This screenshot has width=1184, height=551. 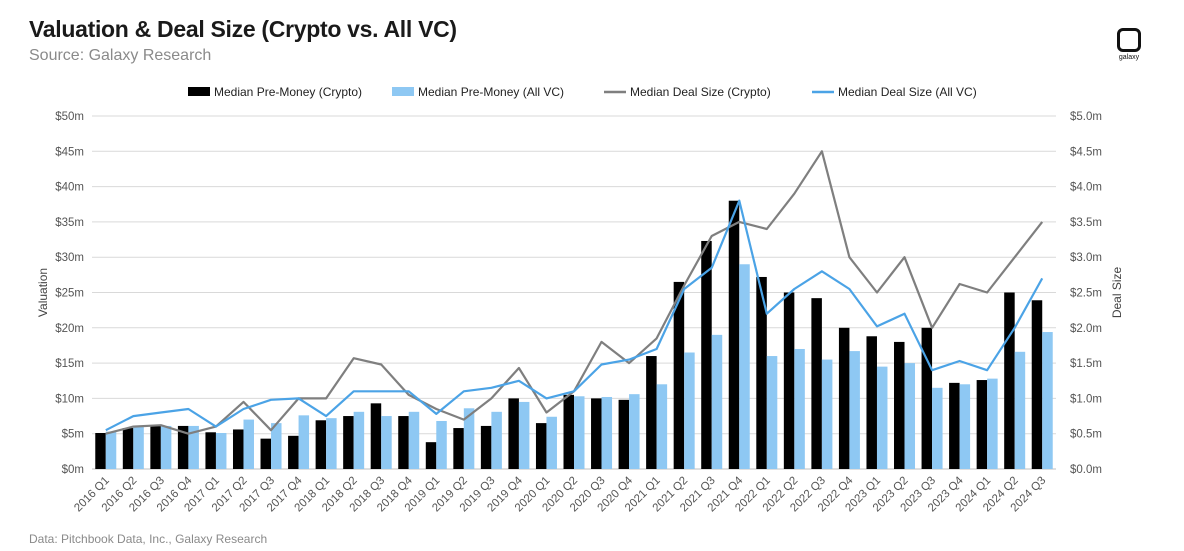 I want to click on y-tick-label-right: $0.5m, so click(x=1086, y=435).